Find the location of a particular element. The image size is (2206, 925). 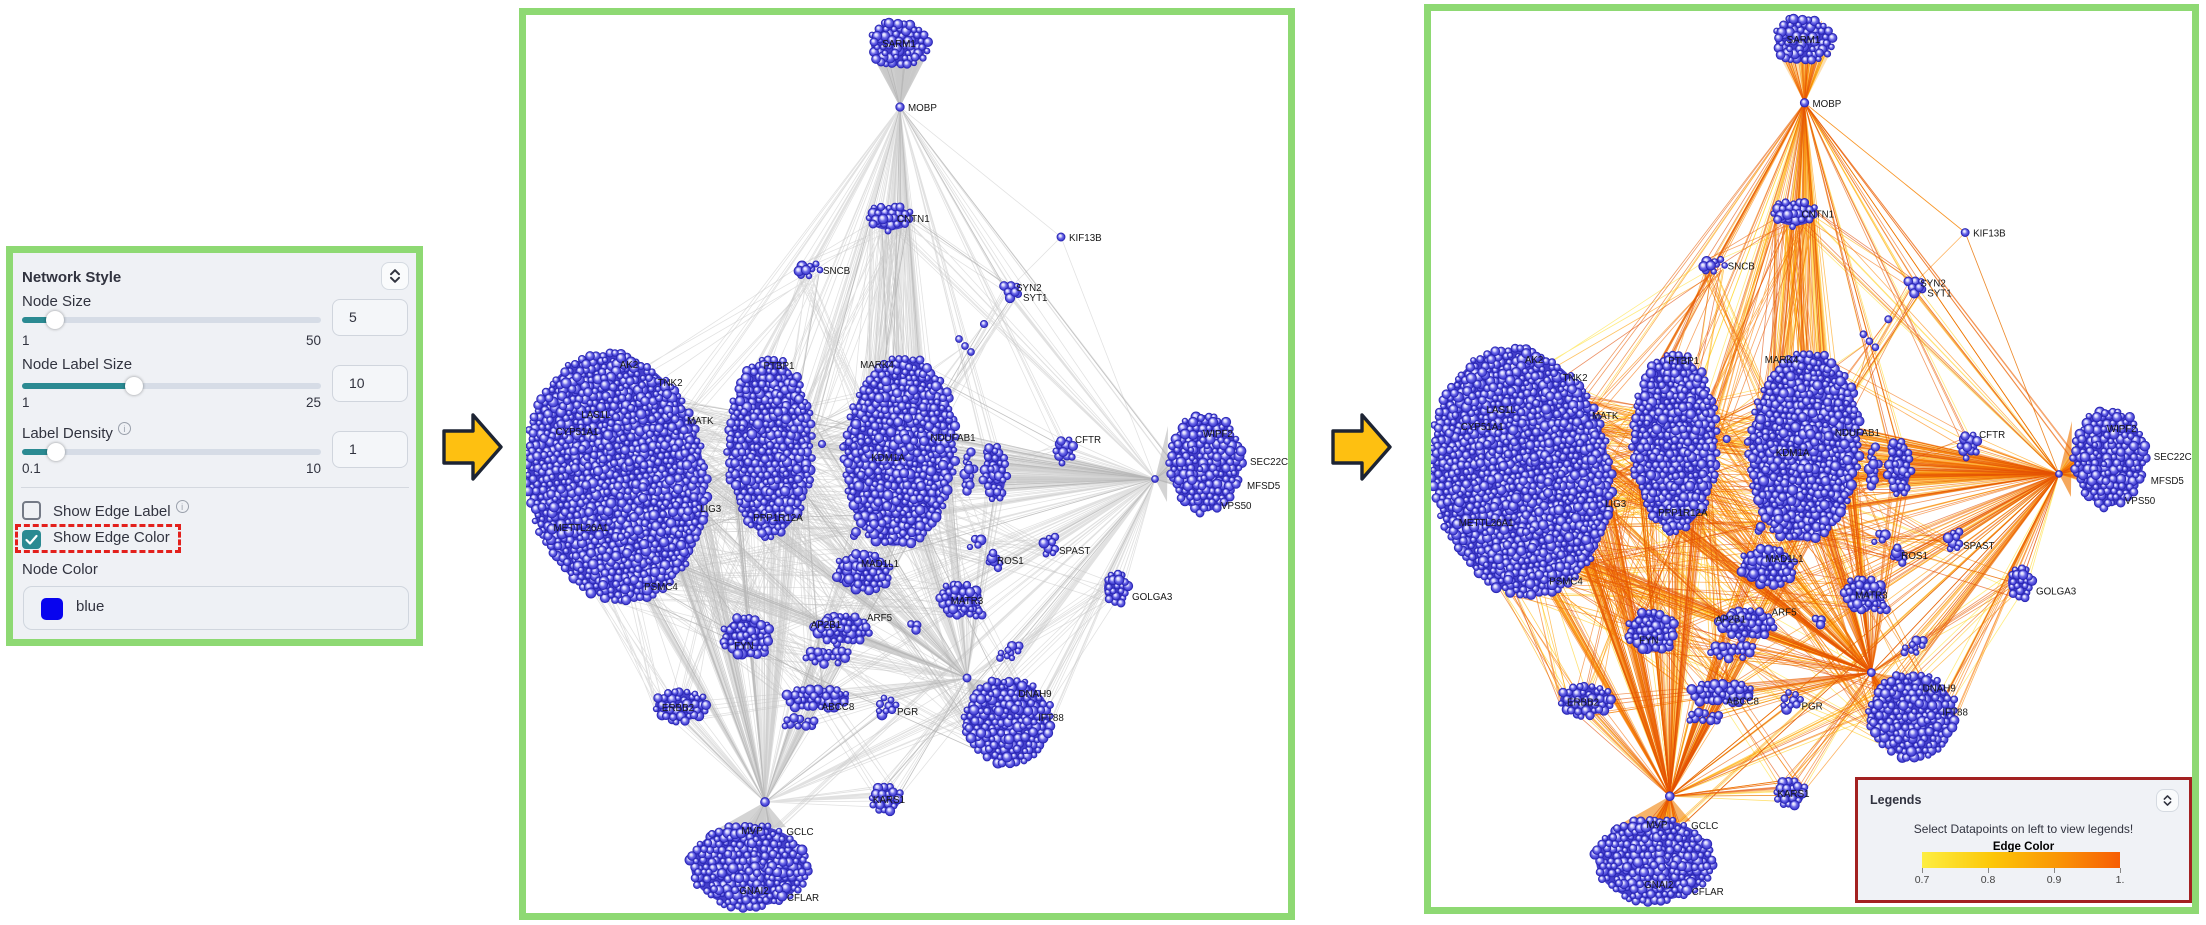

svg-text: MATR3 is located at coordinates (967, 601).